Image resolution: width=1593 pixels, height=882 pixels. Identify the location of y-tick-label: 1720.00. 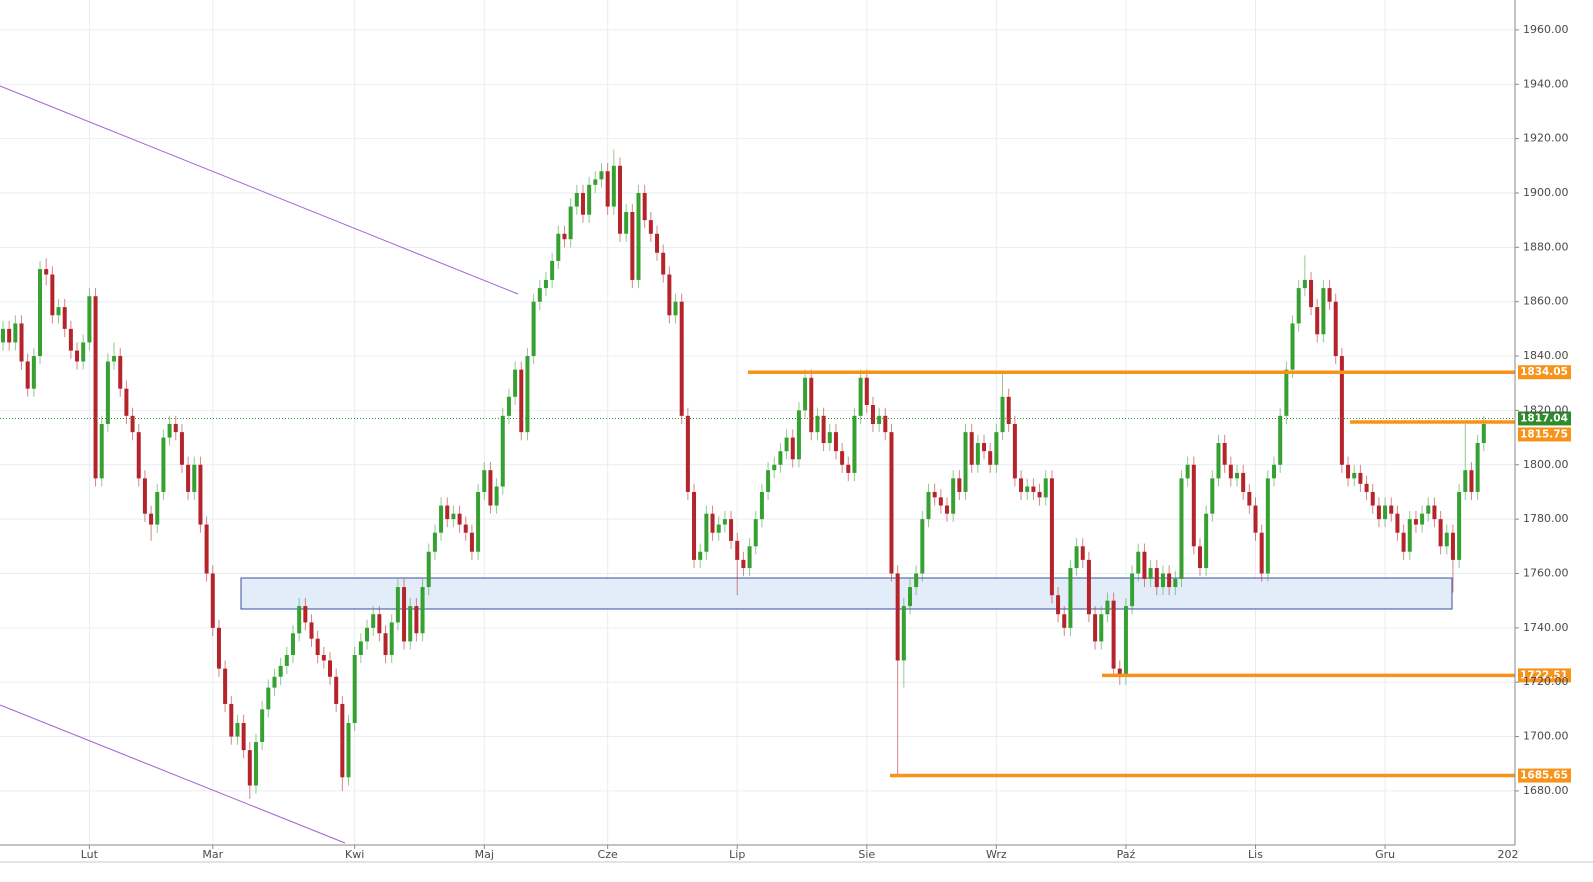
(1546, 681).